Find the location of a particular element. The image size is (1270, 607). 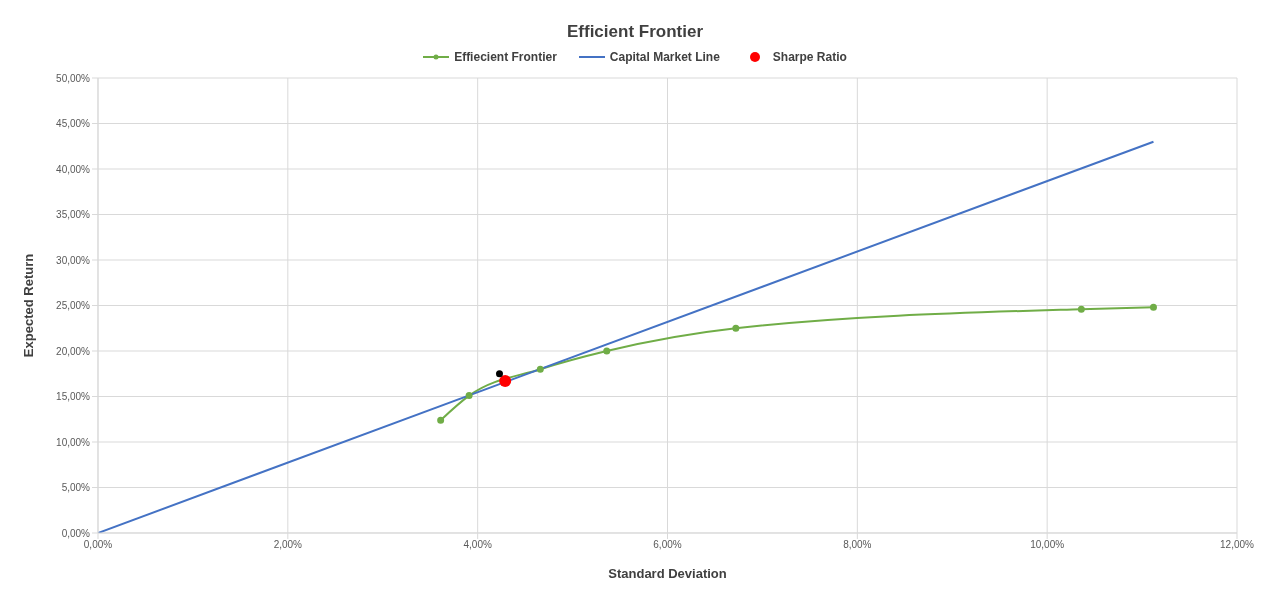

y-tick-label: 0,00% is located at coordinates (76, 533).